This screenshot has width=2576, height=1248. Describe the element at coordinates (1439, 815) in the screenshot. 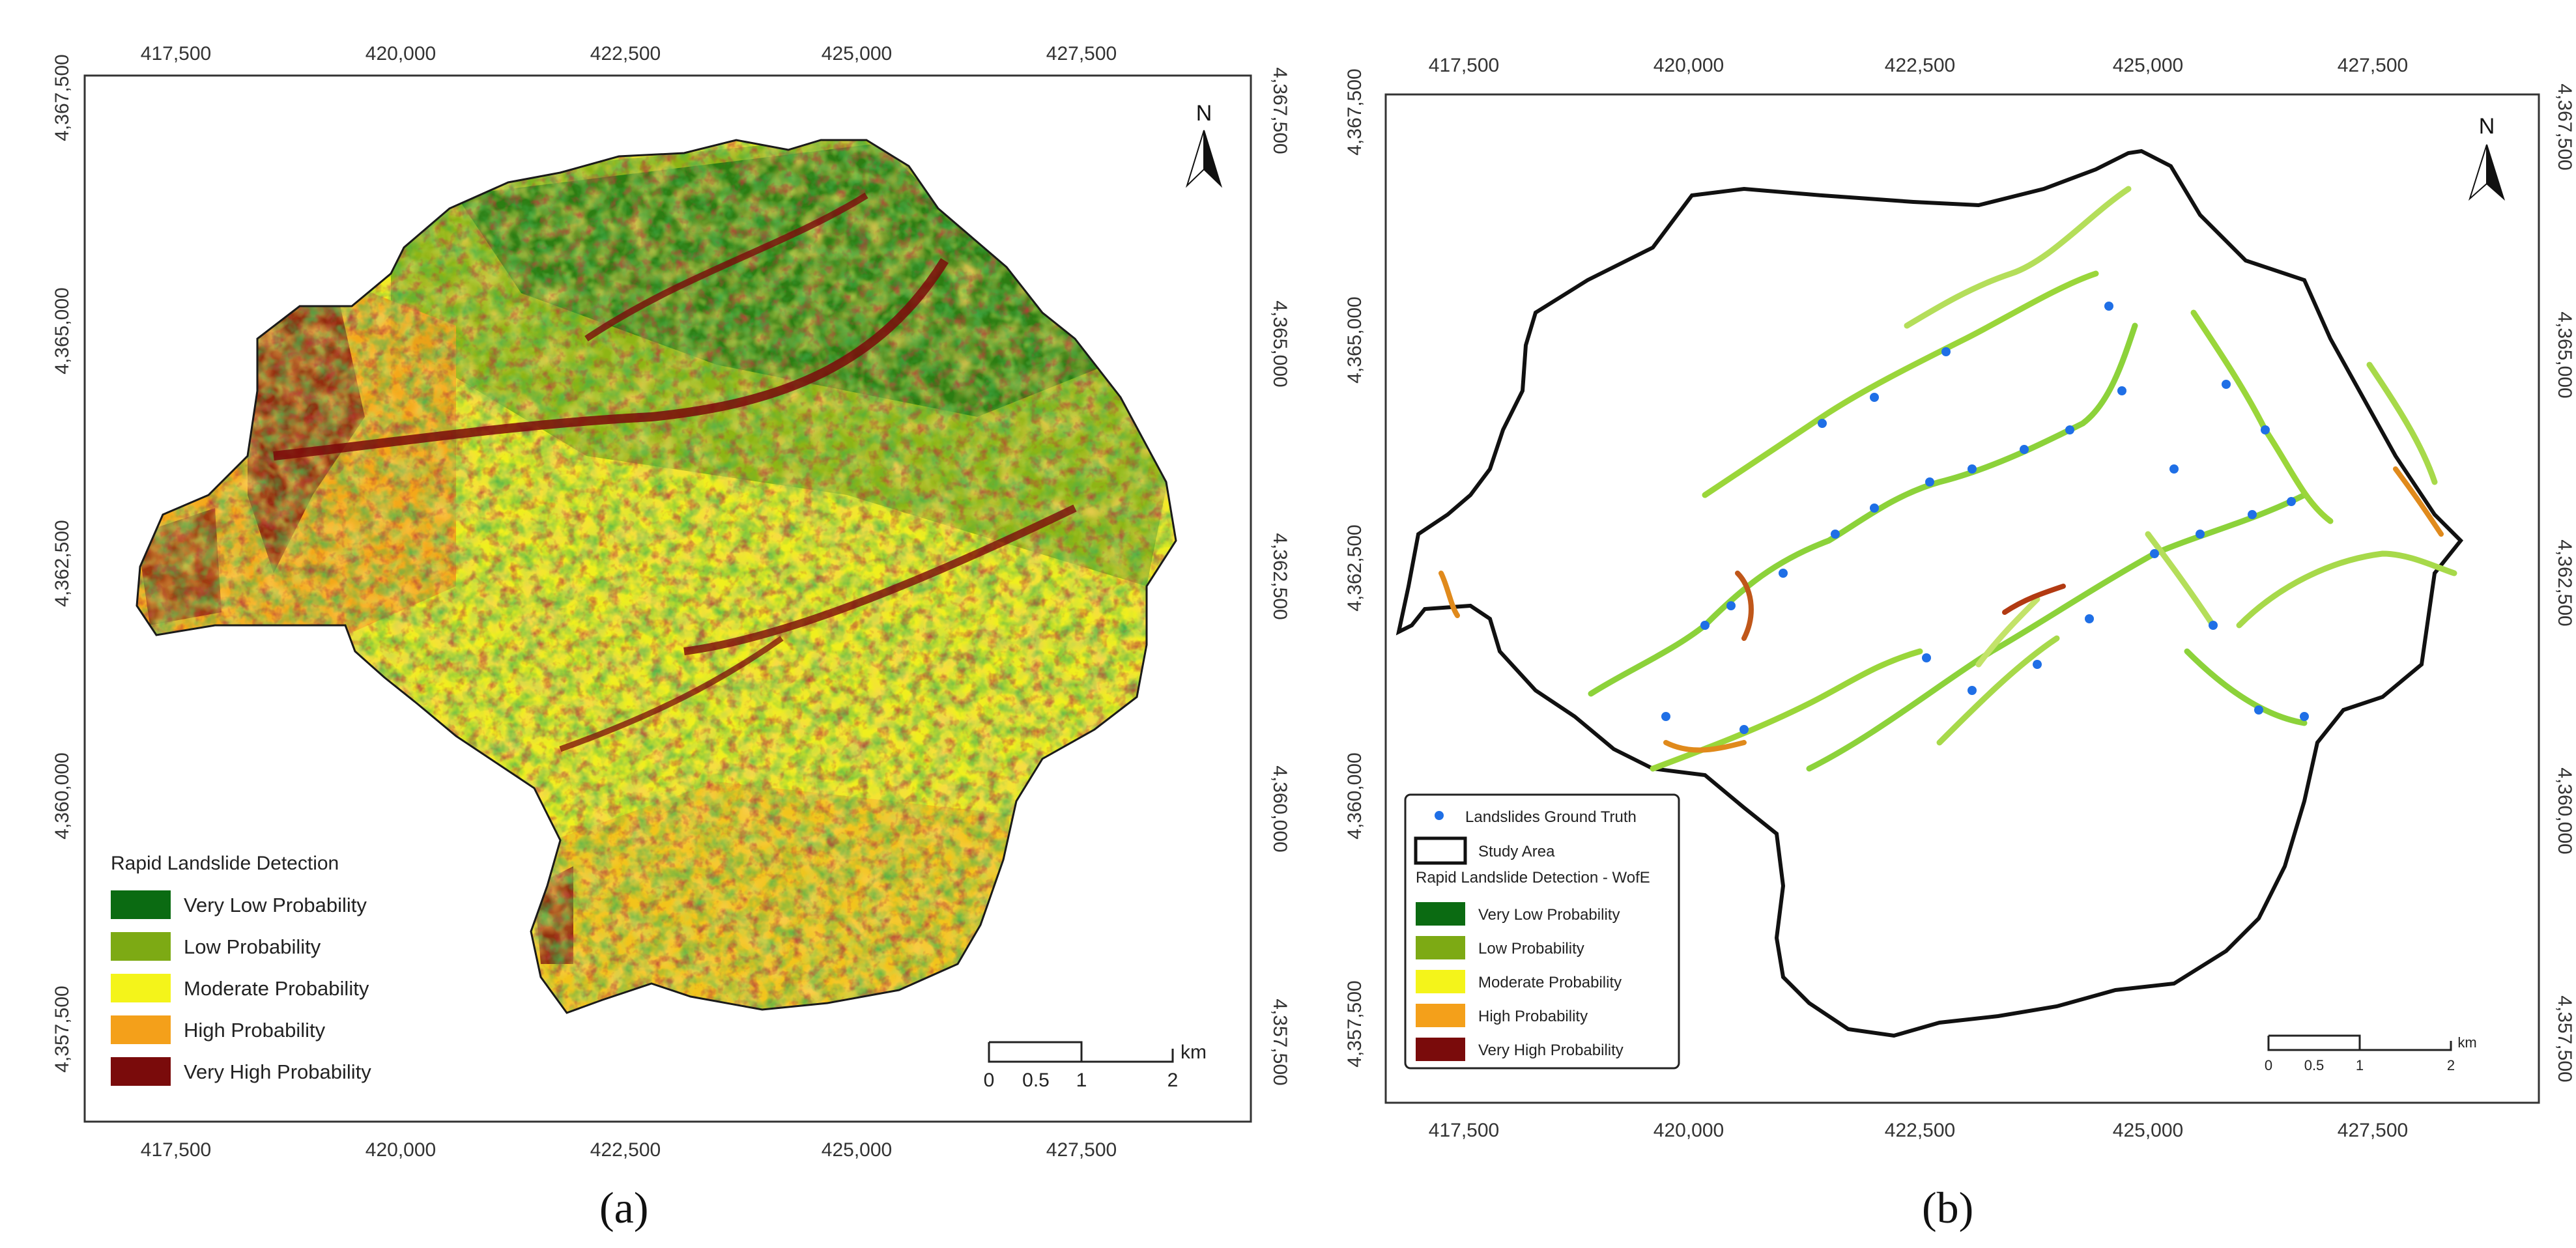

I see `ground-truth-swatch` at that location.